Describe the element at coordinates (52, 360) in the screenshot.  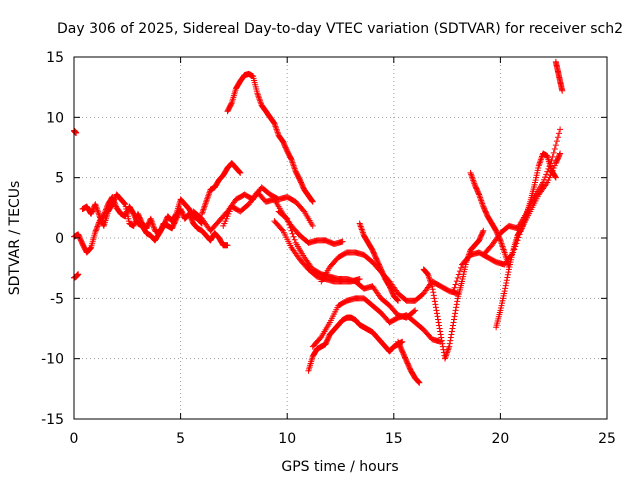
I see `y-tick-label: -10` at that location.